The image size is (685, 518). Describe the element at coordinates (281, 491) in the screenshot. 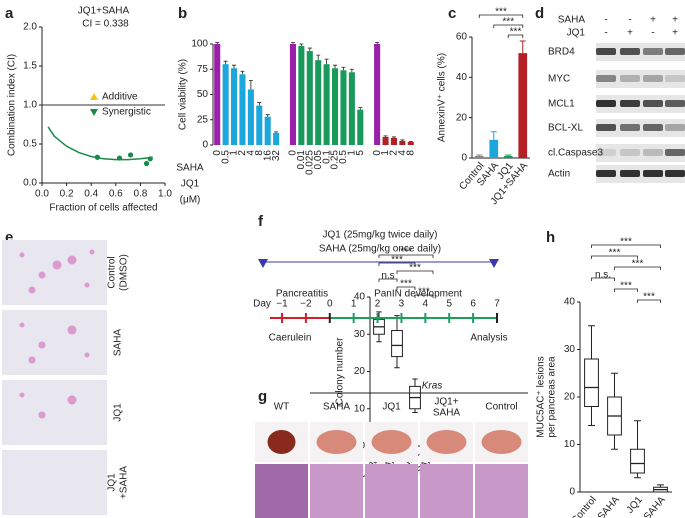

I see `histology-photo` at that location.